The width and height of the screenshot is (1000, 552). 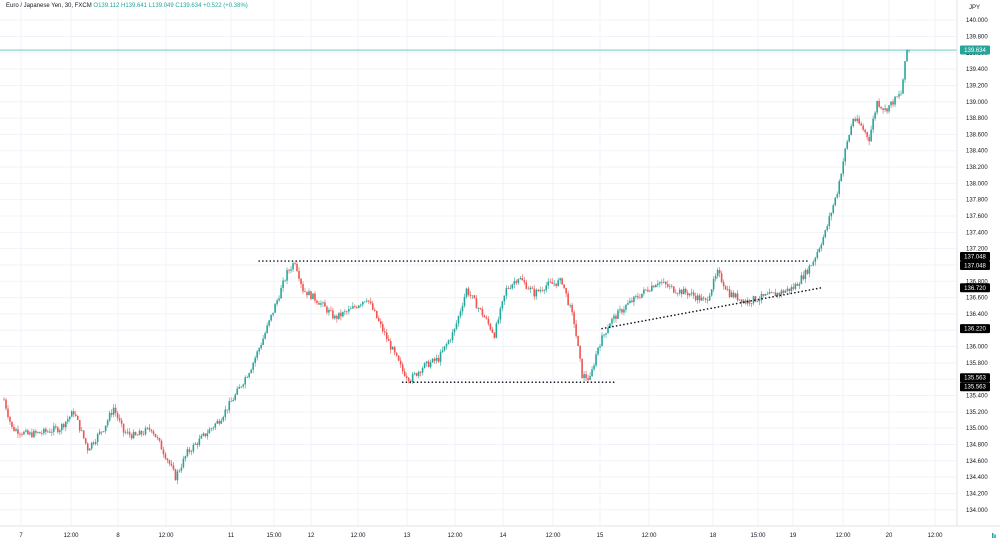 I want to click on price-marker-text: 137.048, so click(x=975, y=267).